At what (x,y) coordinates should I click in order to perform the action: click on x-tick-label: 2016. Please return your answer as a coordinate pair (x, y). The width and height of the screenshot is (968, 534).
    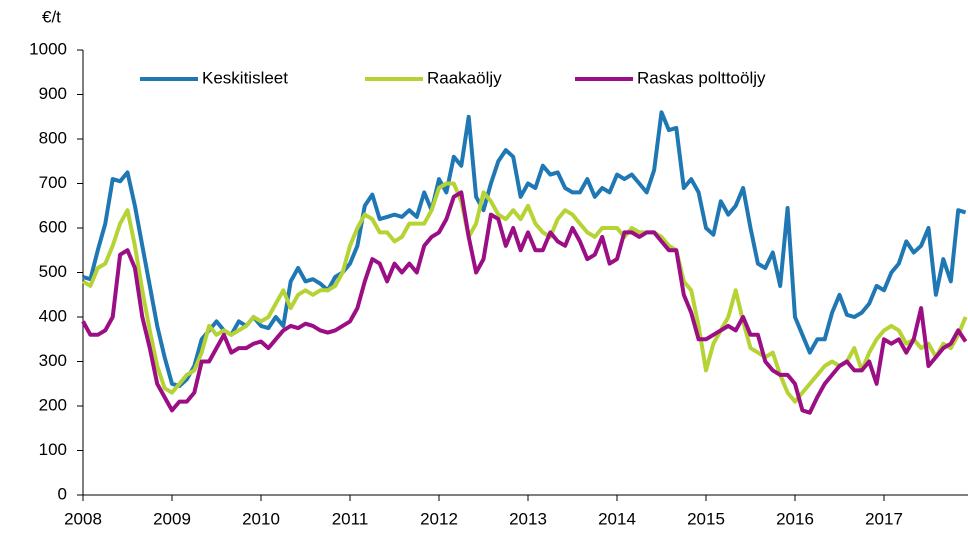
    Looking at the image, I should click on (795, 518).